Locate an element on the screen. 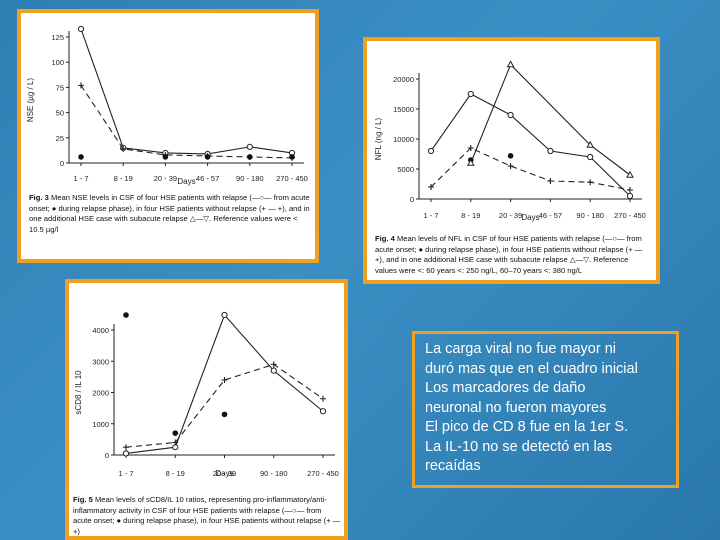 This screenshot has height=540, width=720. summary-line: neuronal no fueron mayores is located at coordinates (516, 407).